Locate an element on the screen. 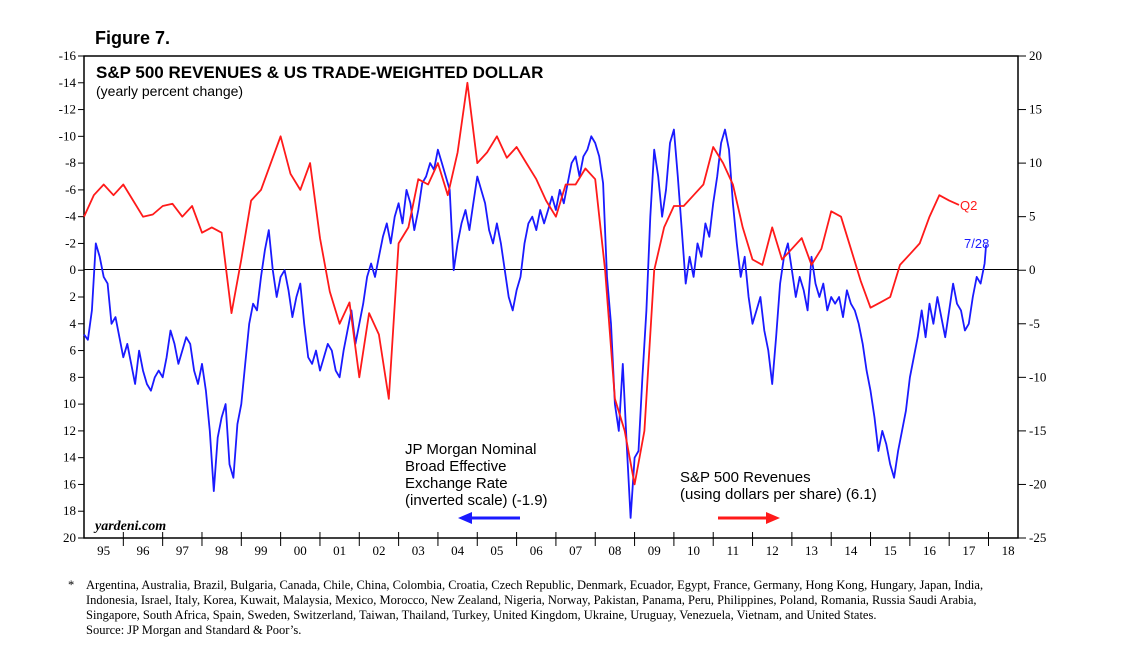 The width and height of the screenshot is (1138, 657). x-tick-label: 09 is located at coordinates (654, 550).